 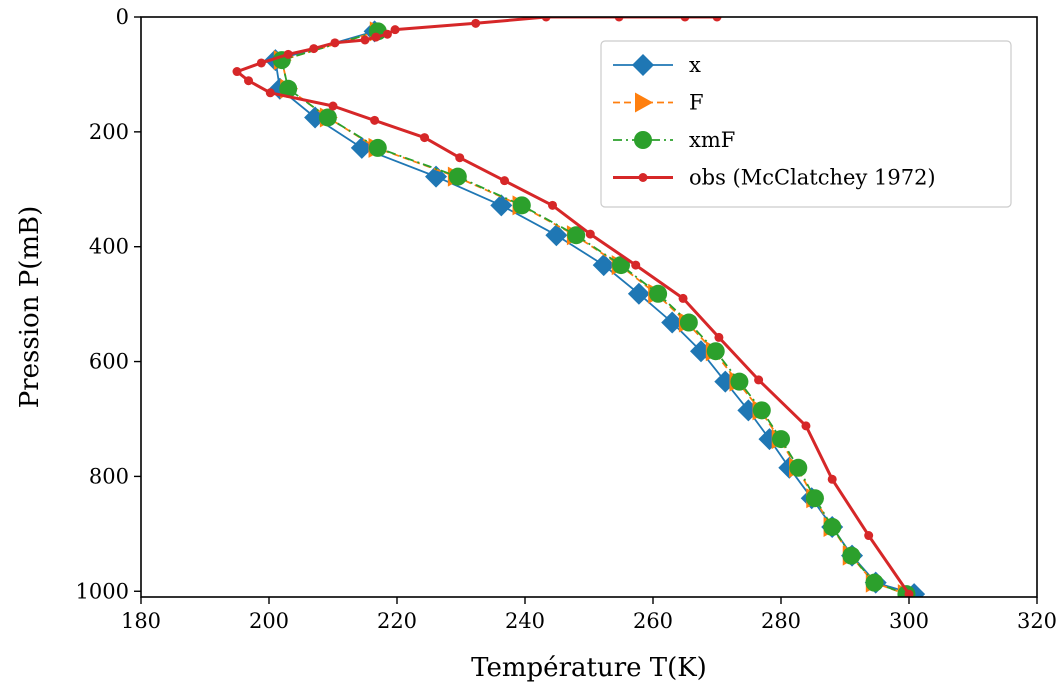 I want to click on x-tick-label: 260, so click(x=653, y=621).